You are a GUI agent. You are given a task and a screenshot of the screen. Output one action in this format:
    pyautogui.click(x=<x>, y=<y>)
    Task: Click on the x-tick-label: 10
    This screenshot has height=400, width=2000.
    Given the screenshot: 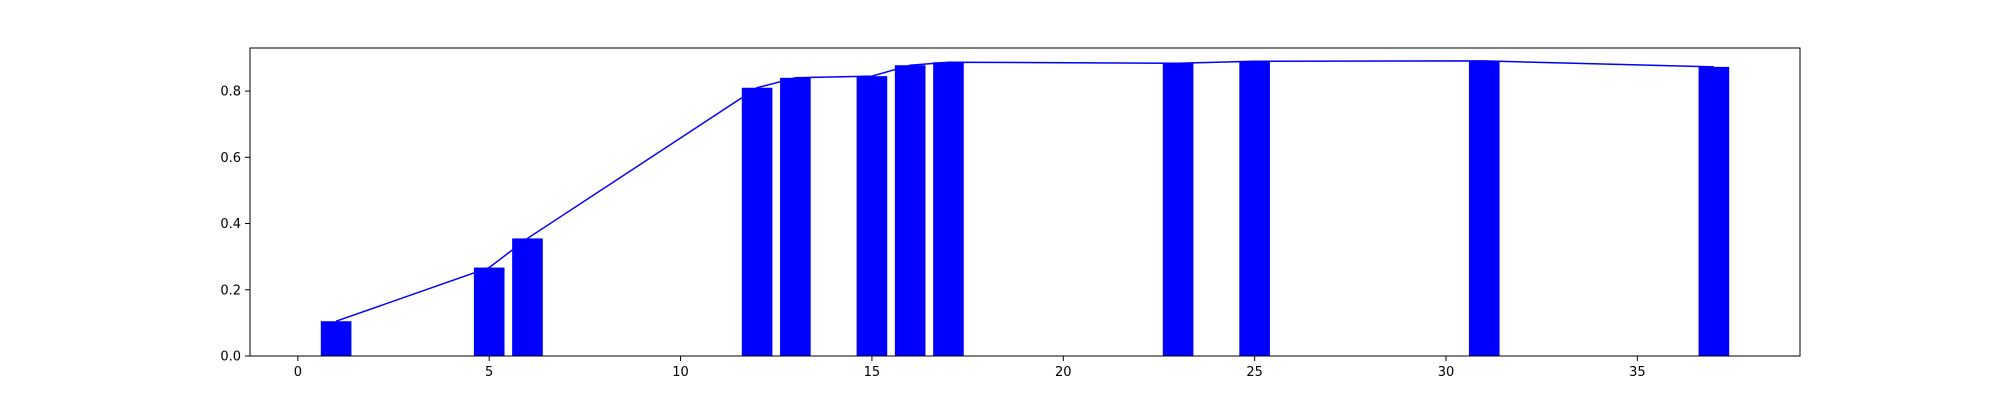 What is the action you would take?
    pyautogui.click(x=680, y=372)
    